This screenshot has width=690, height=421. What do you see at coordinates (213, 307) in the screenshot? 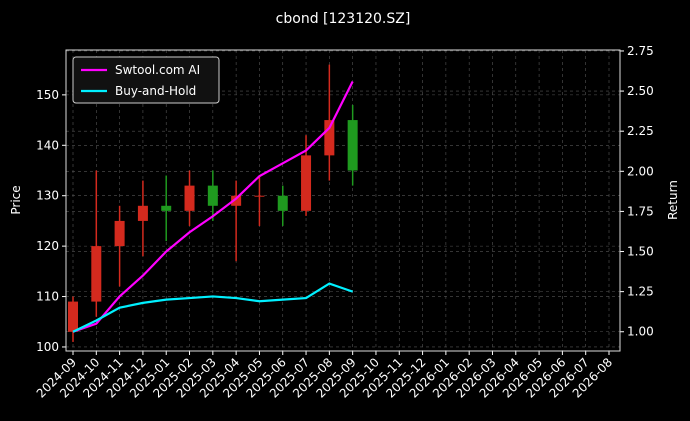
I see `return-line` at bounding box center [213, 307].